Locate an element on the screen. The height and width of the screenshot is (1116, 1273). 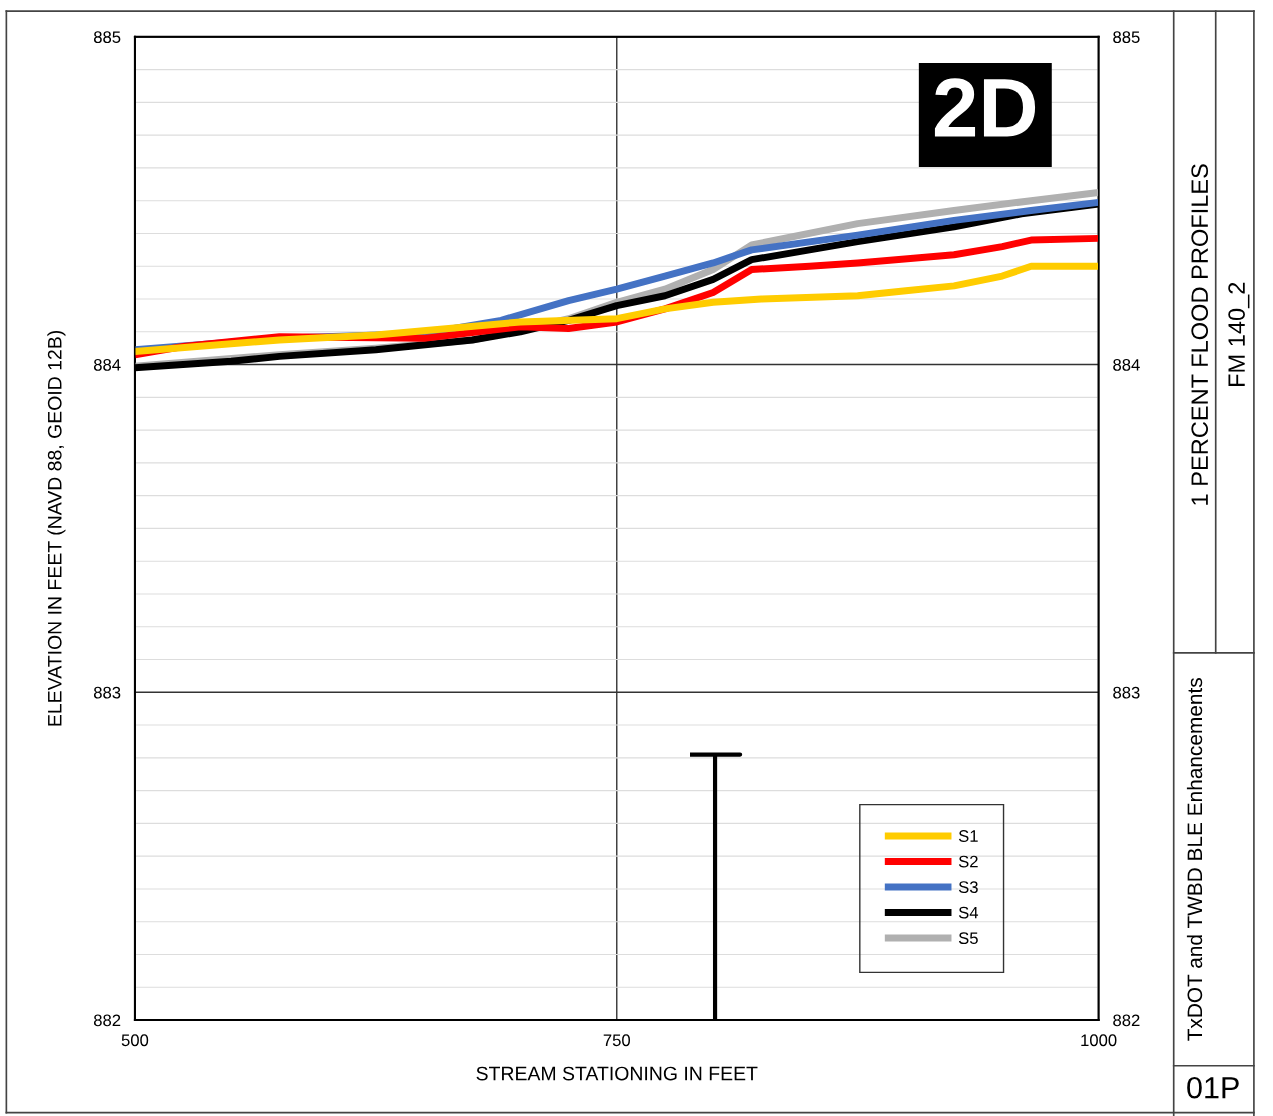
y-tick-label: 882 is located at coordinates (107, 1020).